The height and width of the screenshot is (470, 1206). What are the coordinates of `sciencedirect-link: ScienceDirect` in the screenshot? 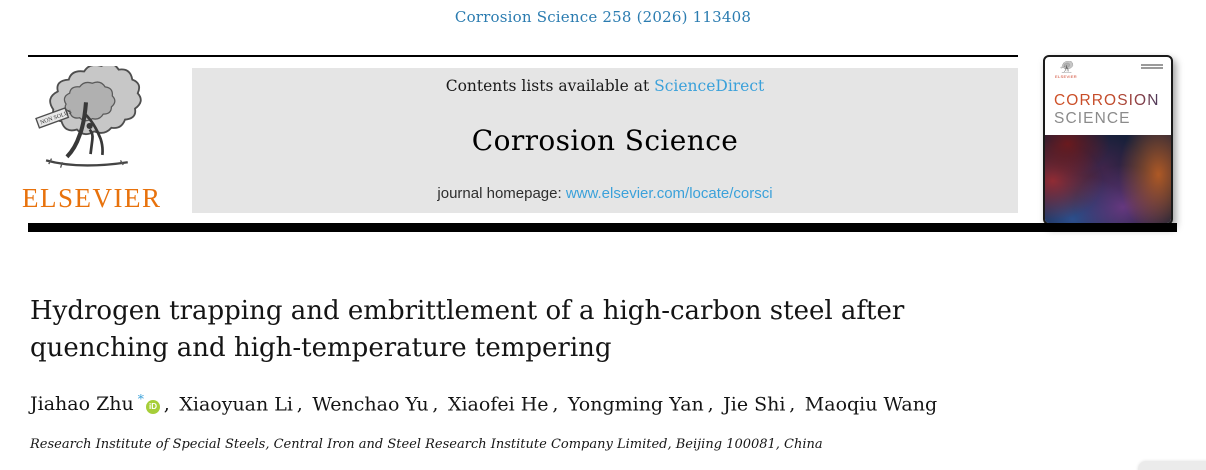 It's located at (709, 86).